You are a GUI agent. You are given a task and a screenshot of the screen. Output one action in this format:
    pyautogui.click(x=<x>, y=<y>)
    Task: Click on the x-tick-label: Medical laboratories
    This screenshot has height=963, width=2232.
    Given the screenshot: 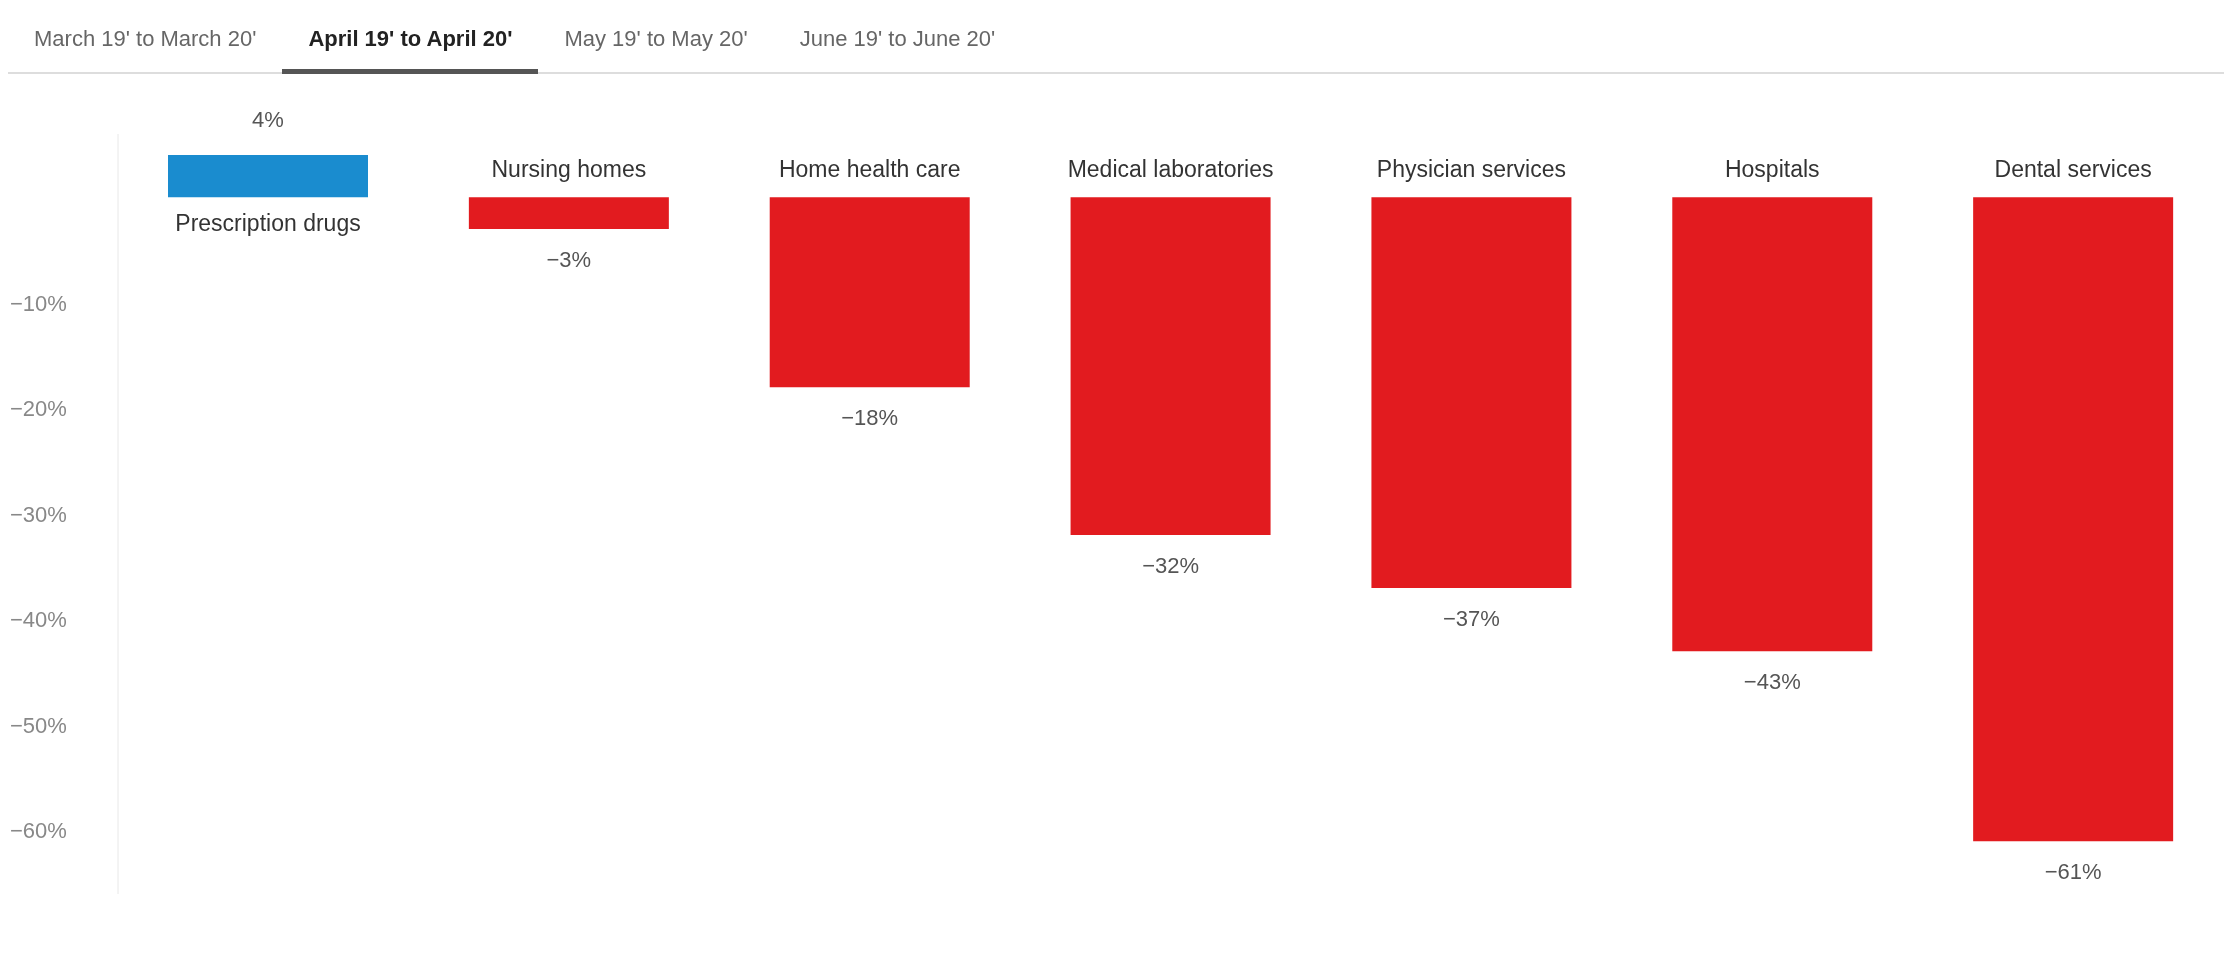 What is the action you would take?
    pyautogui.click(x=1170, y=169)
    